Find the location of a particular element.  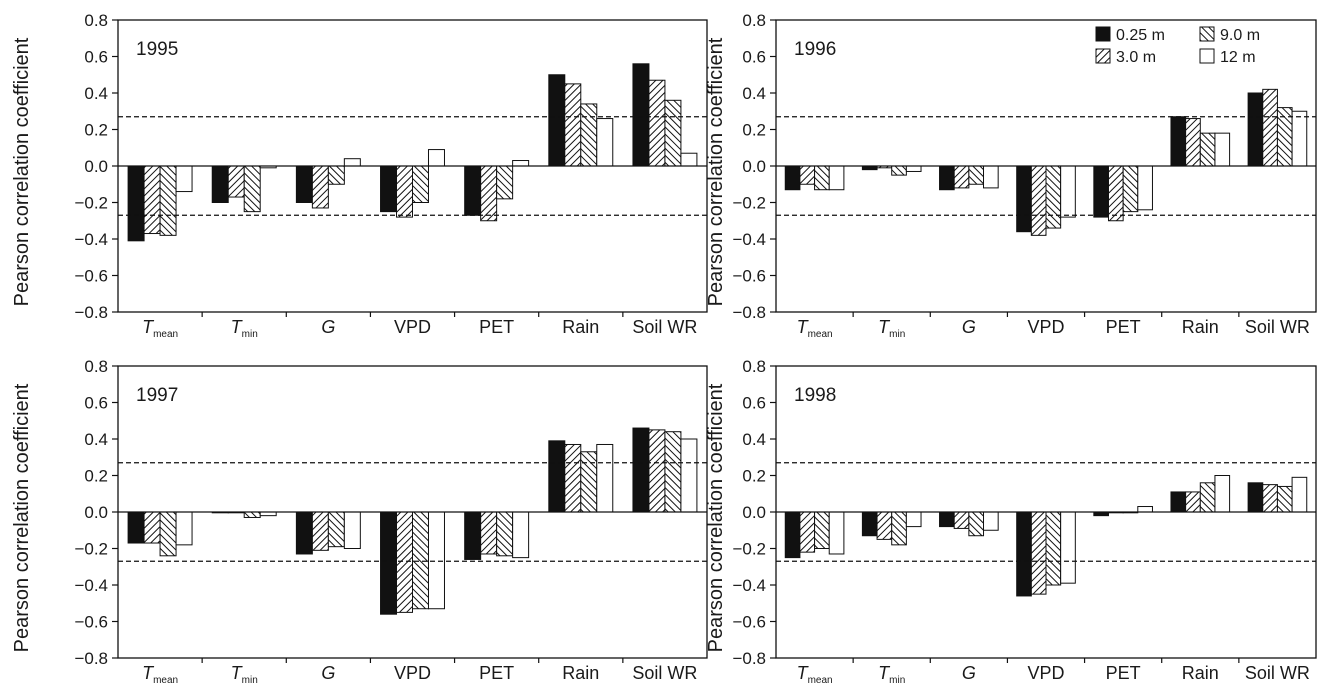

legend-label: 3.0 m is located at coordinates (1136, 57).